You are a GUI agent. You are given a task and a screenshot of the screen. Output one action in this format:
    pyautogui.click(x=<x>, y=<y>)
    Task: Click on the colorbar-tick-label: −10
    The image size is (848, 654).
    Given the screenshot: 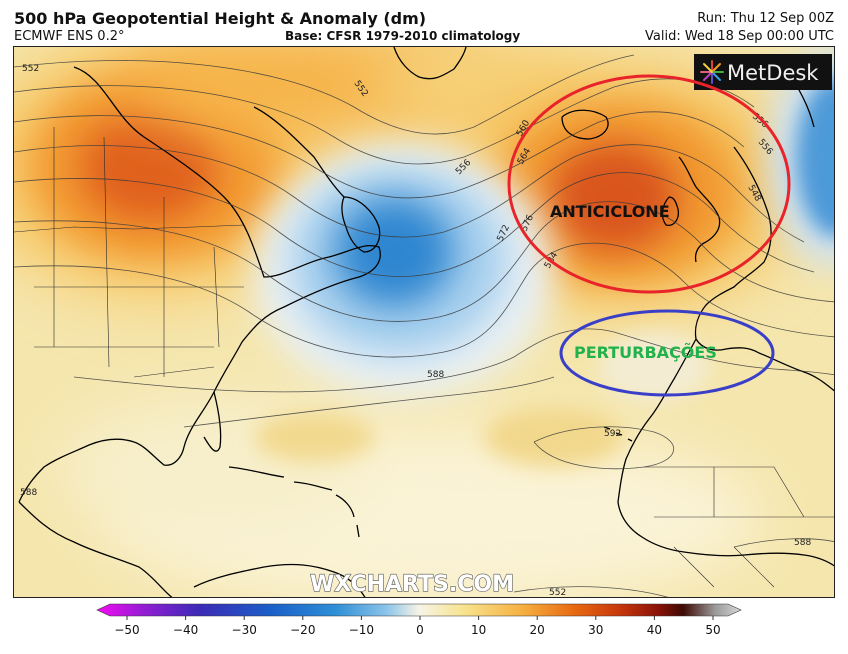 What is the action you would take?
    pyautogui.click(x=361, y=630)
    